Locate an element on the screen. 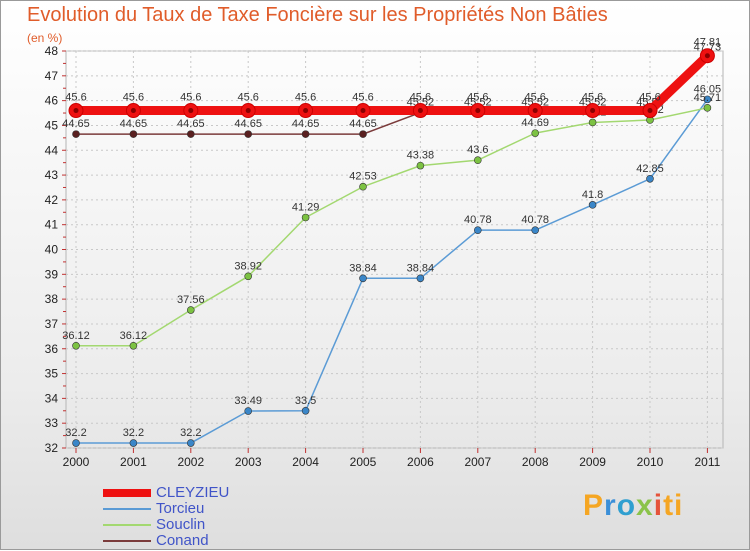  legend-item-cleyzieu: CLEYZIEU is located at coordinates (166, 493).